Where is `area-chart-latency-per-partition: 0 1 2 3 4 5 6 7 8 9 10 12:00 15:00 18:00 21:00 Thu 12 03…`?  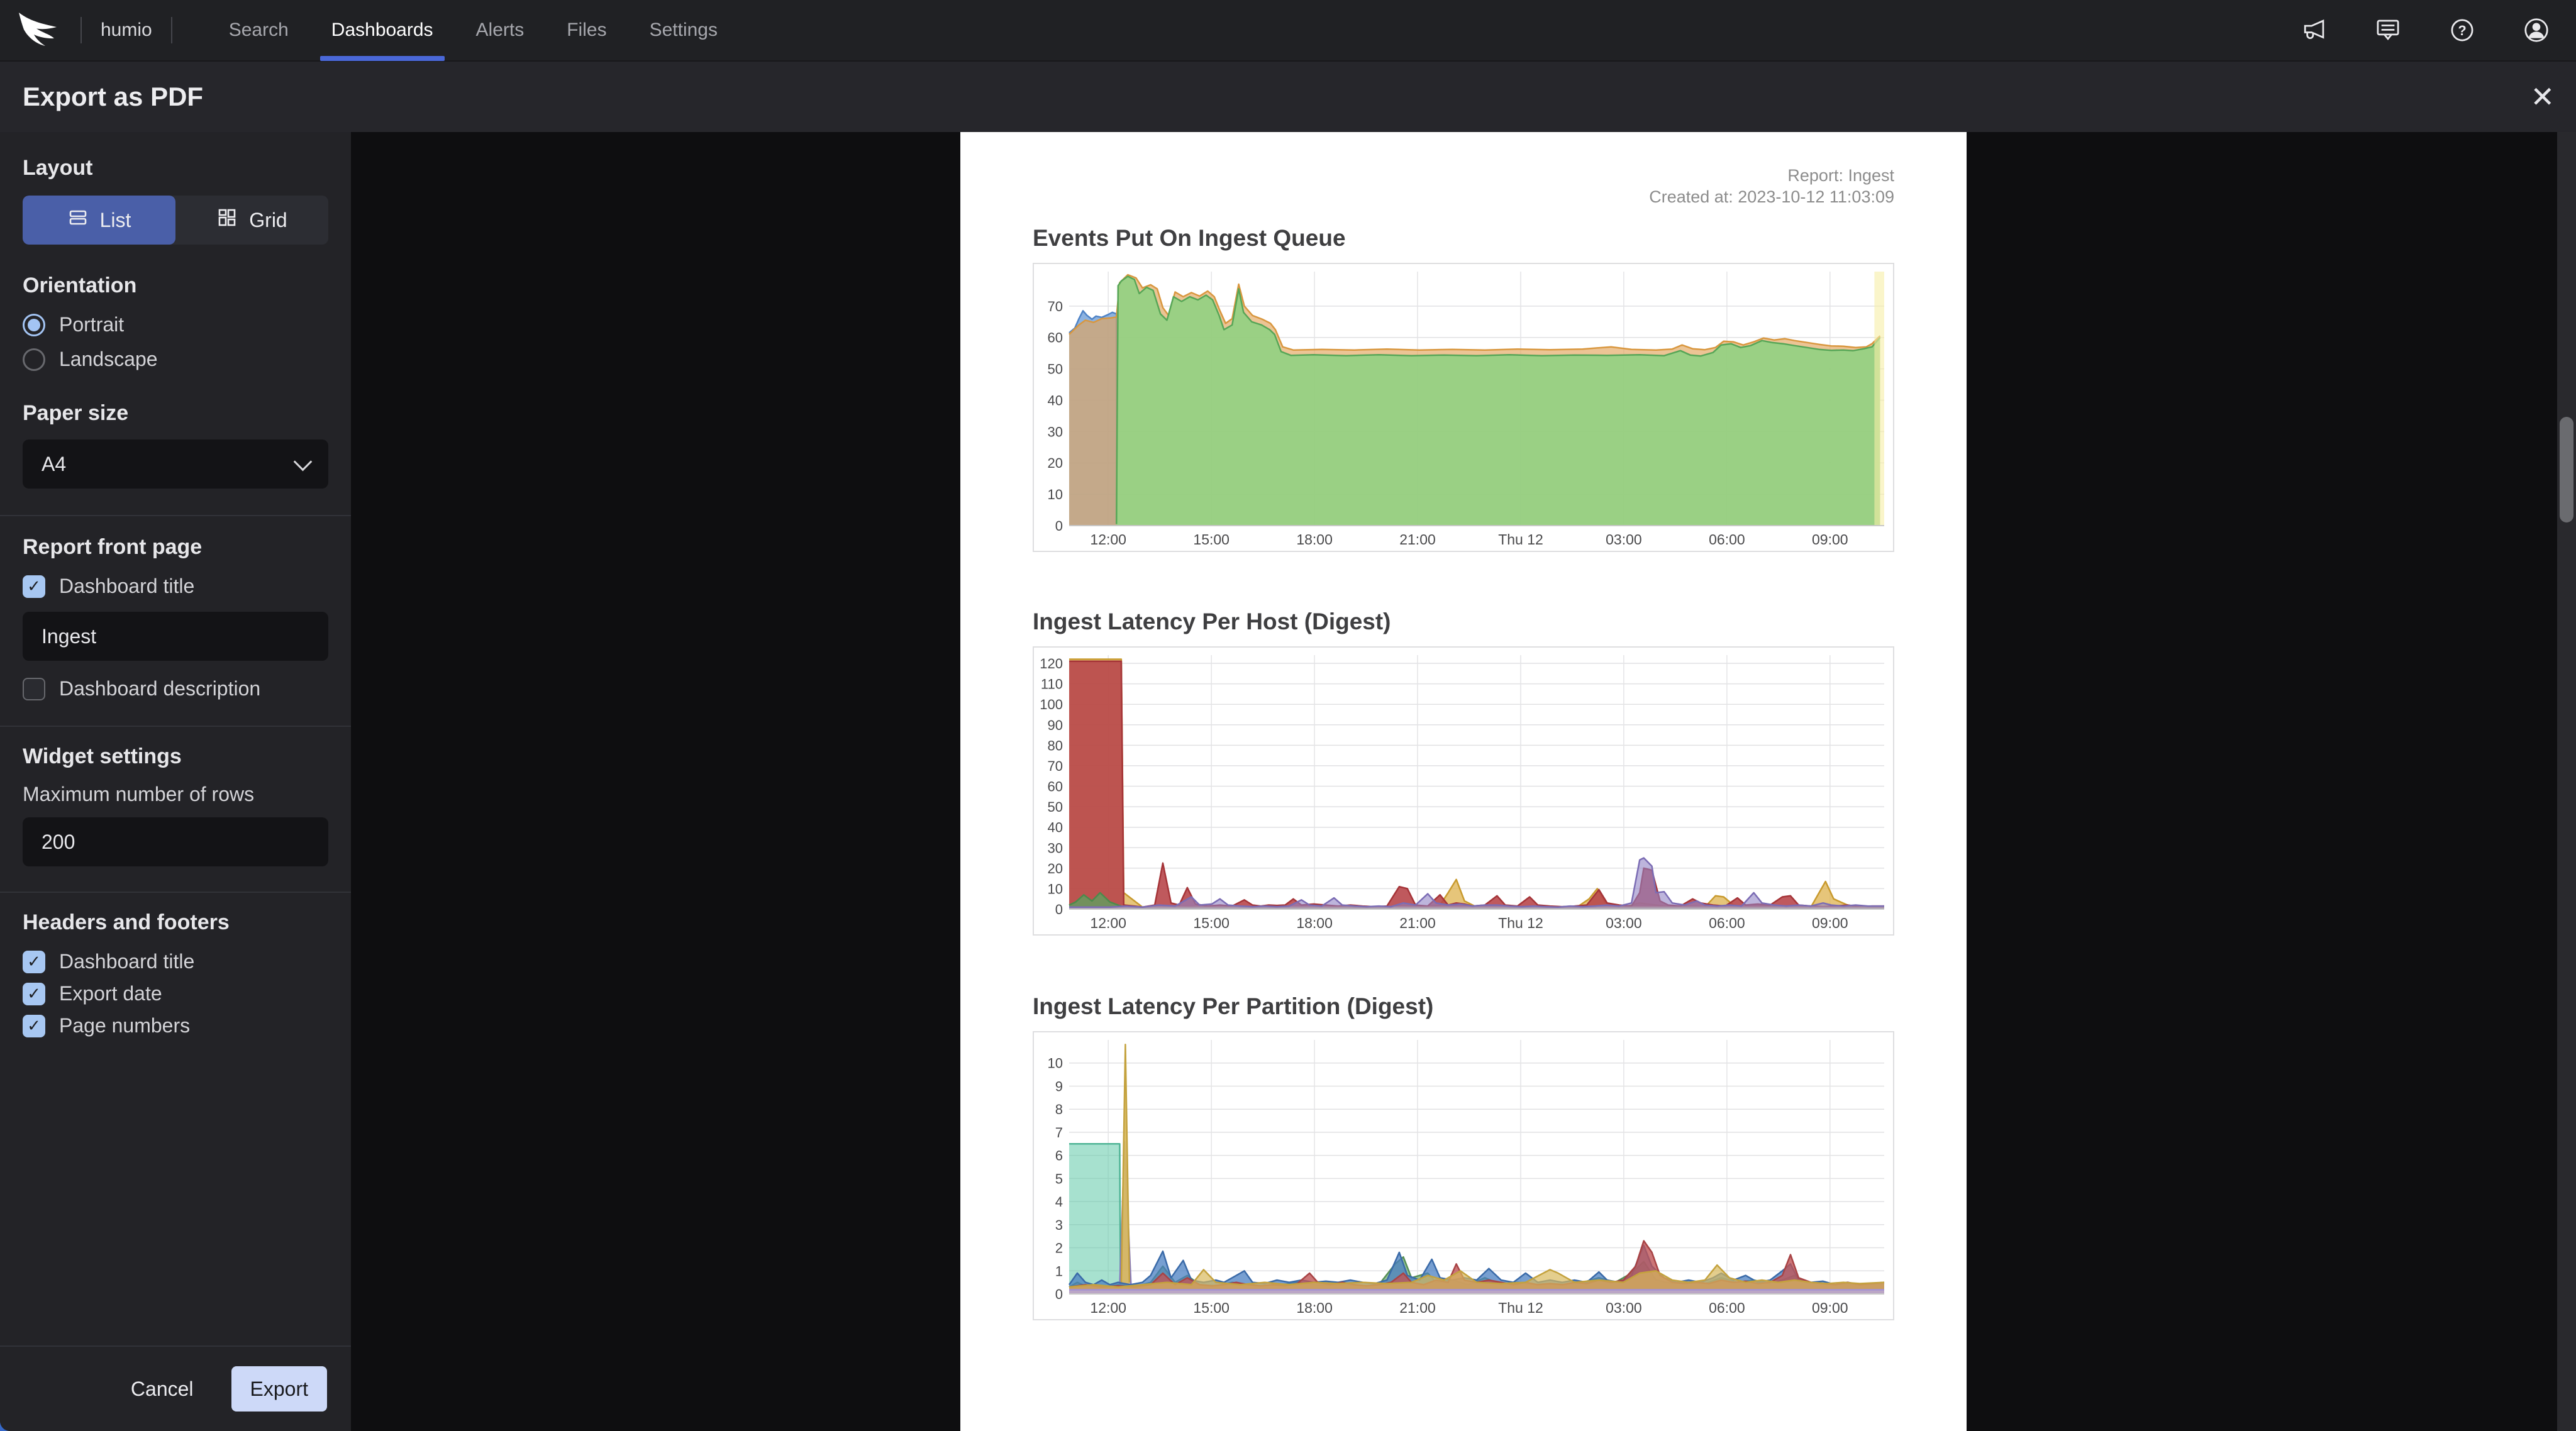 area-chart-latency-per-partition: 0 1 2 3 4 5 6 7 8 9 10 12:00 15:00 18:00 21:00 Thu 12 03… is located at coordinates (1463, 1175).